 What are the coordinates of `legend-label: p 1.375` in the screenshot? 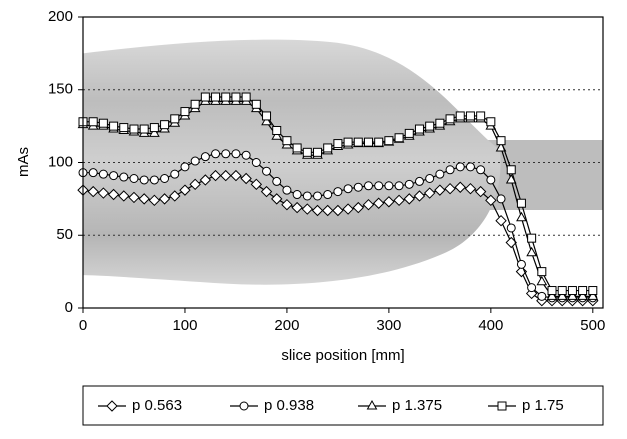 It's located at (417, 405).